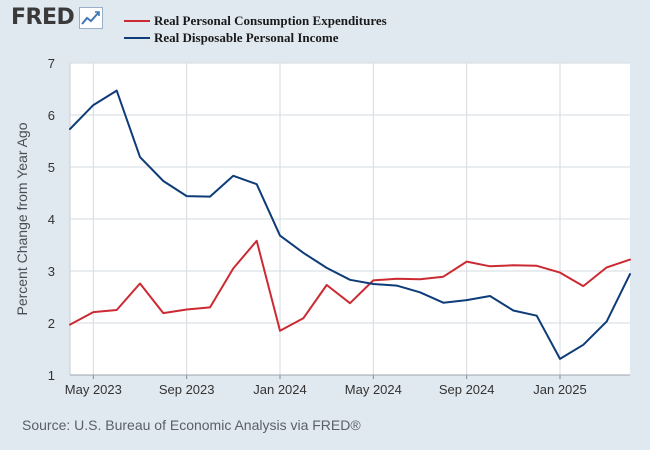 This screenshot has width=650, height=450. What do you see at coordinates (43, 17) in the screenshot?
I see `fred-logo-text: FRED` at bounding box center [43, 17].